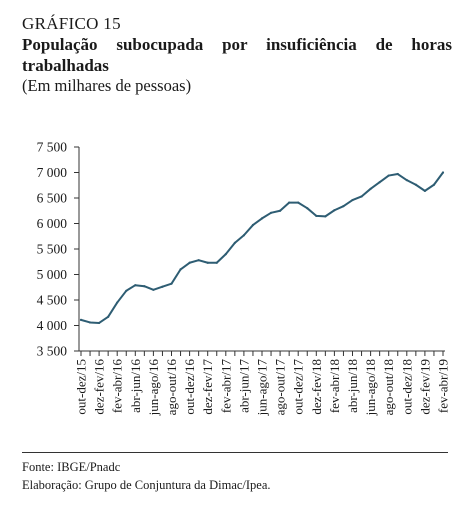 This screenshot has height=505, width=468. I want to click on source-note: Fonte: IBGE/Pnadc, so click(71, 467).